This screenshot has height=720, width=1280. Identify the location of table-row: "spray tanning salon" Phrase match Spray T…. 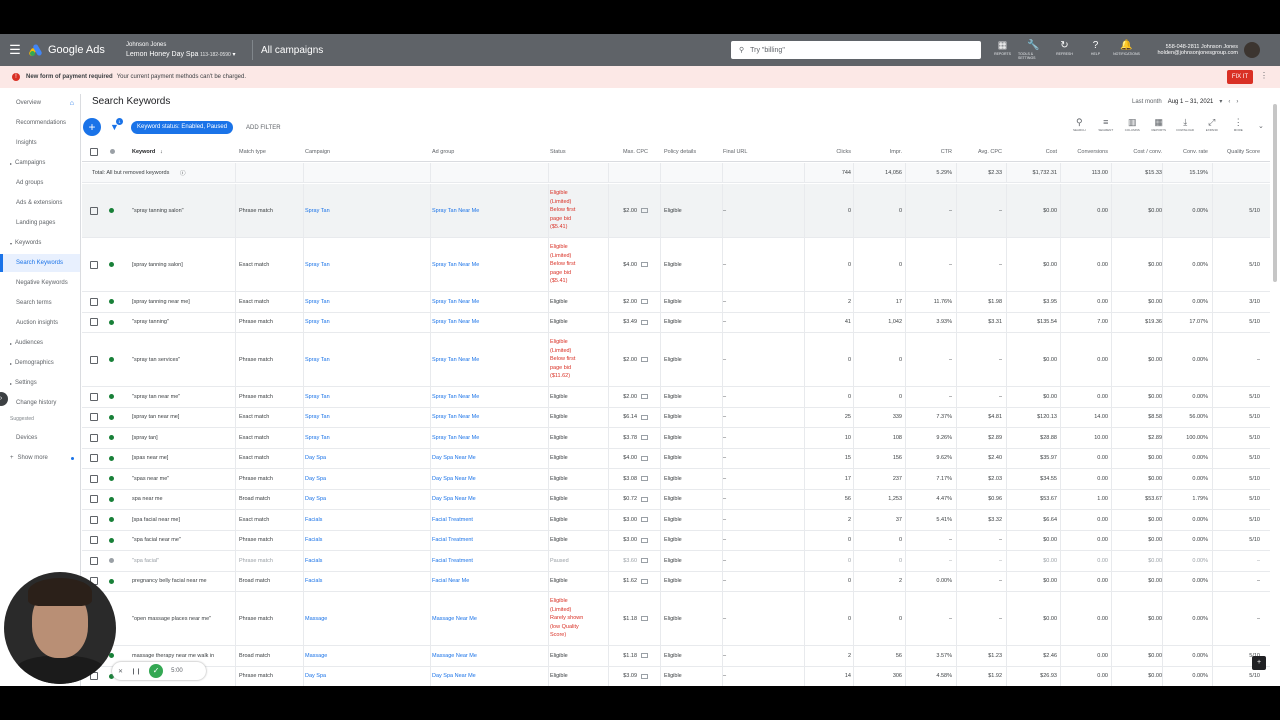
(676, 211).